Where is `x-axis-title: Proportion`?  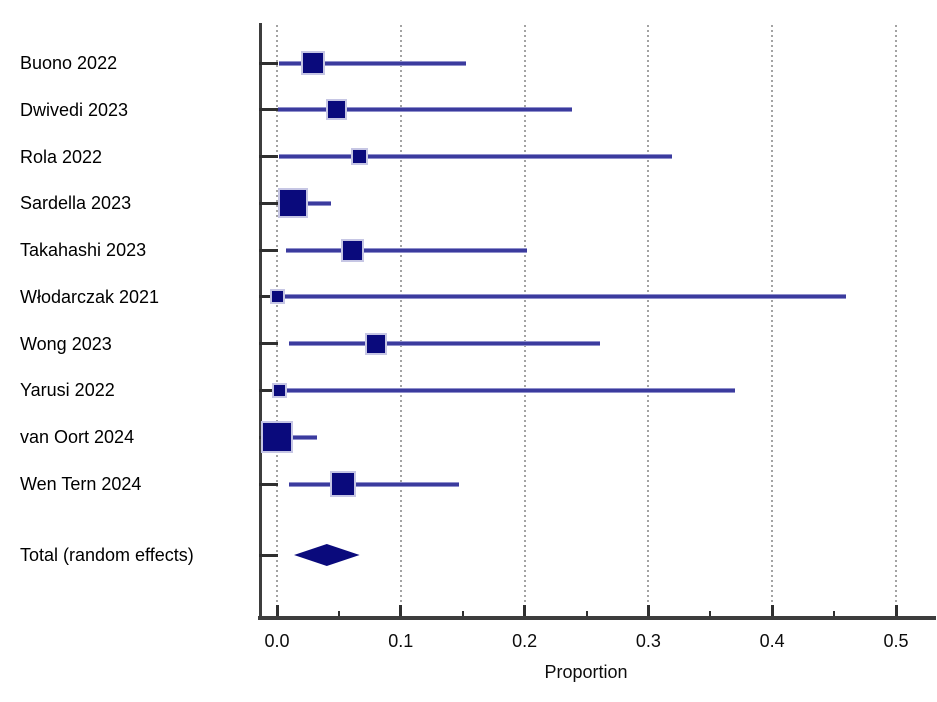 x-axis-title: Proportion is located at coordinates (586, 672).